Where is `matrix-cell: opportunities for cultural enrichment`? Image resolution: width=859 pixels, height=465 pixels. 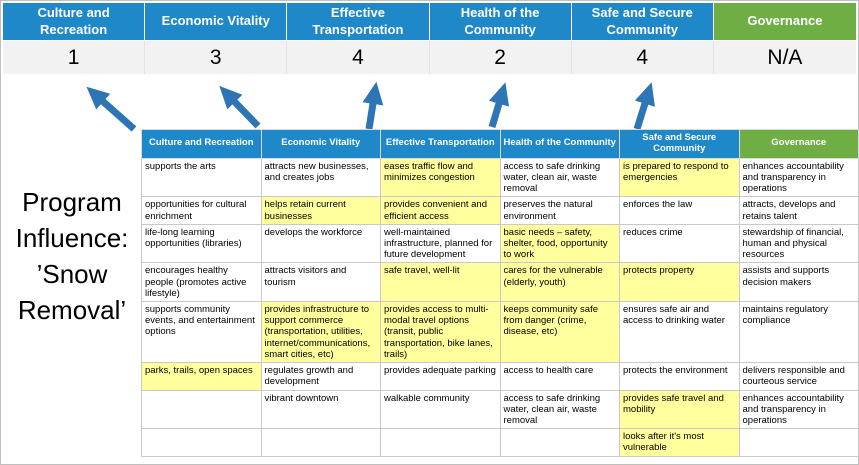
matrix-cell: opportunities for cultural enrichment is located at coordinates (201, 210).